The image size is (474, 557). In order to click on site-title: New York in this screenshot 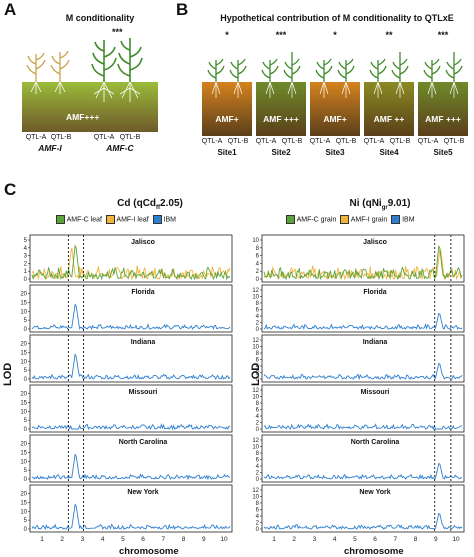, I will do `click(142, 492)`.